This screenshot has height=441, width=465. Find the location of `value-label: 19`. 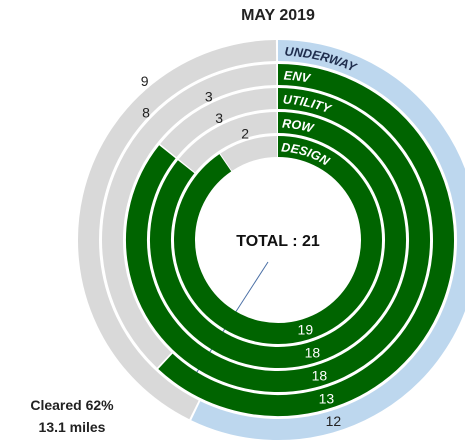

value-label: 19 is located at coordinates (306, 329).